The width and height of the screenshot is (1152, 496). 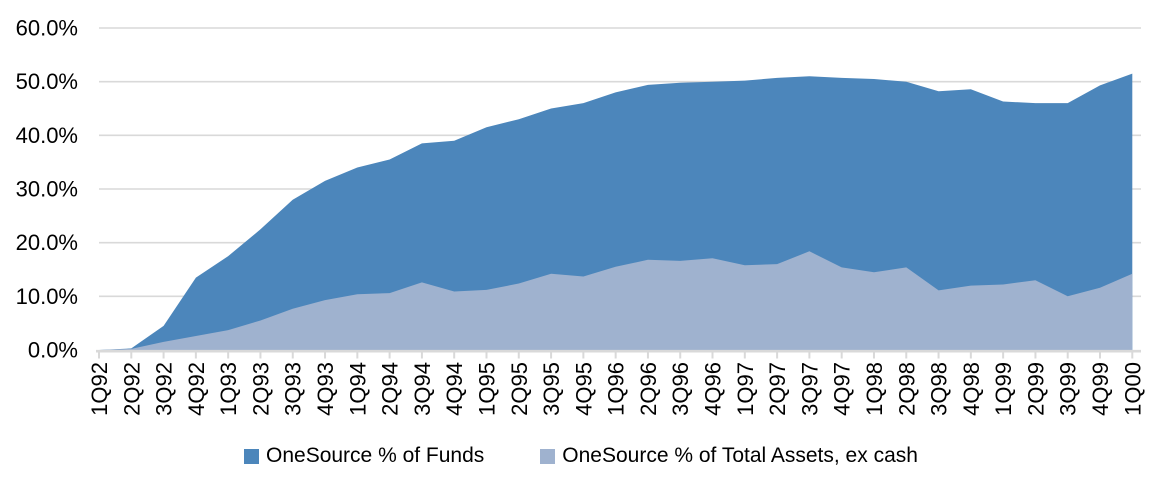 I want to click on x-axis-label: 3Q93, so click(x=293, y=389).